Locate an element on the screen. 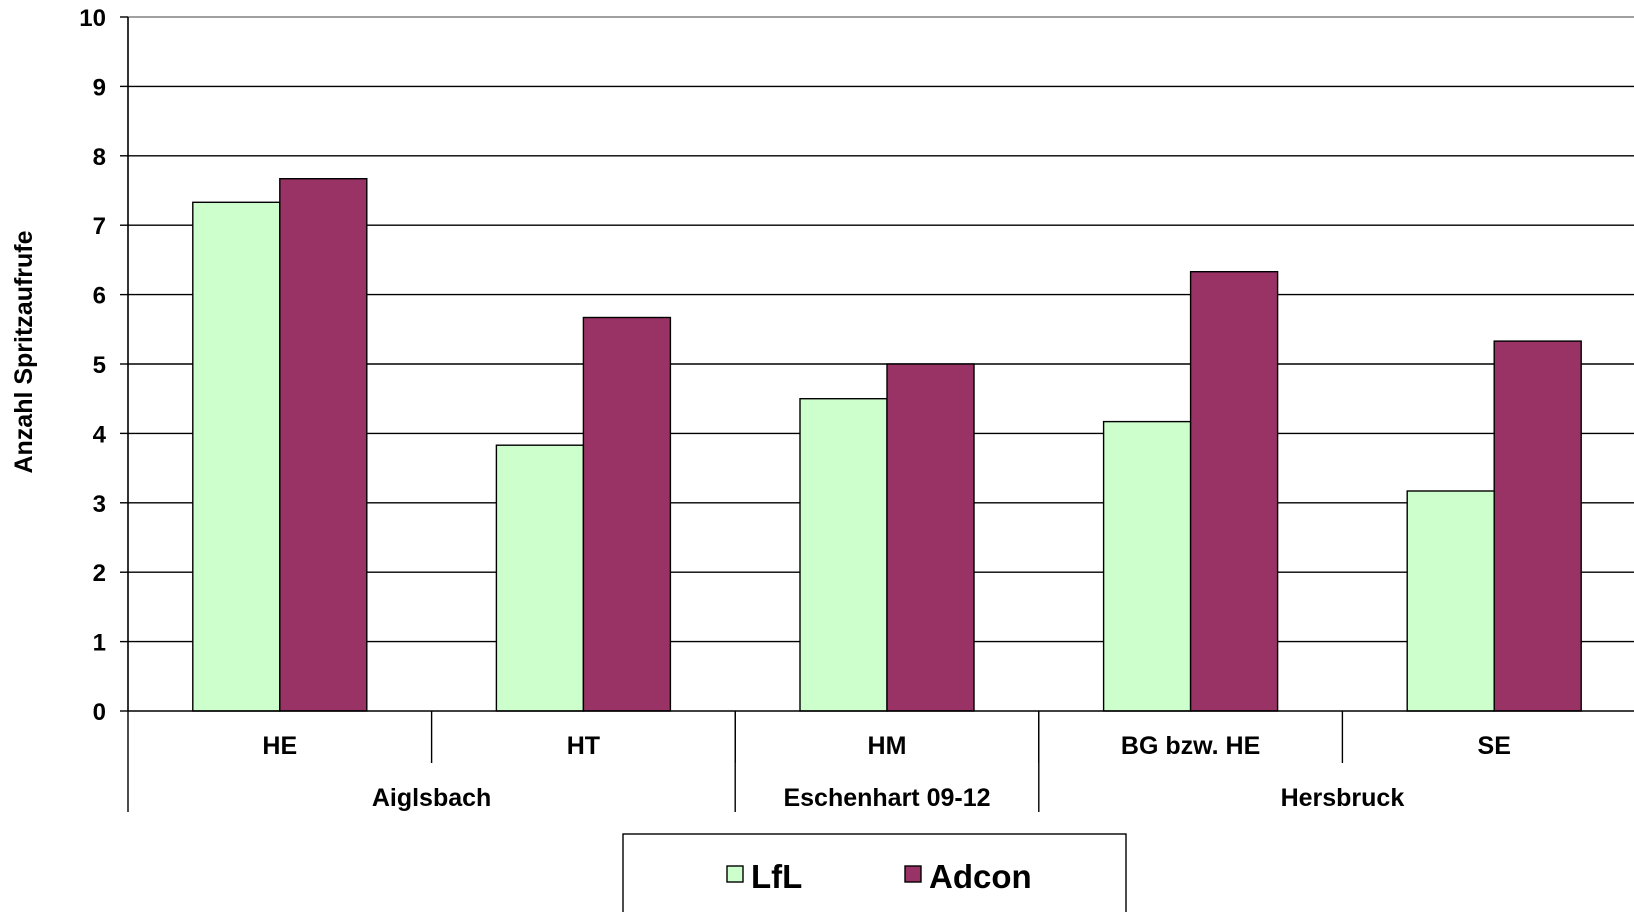  x-category-label: HE is located at coordinates (279, 746).